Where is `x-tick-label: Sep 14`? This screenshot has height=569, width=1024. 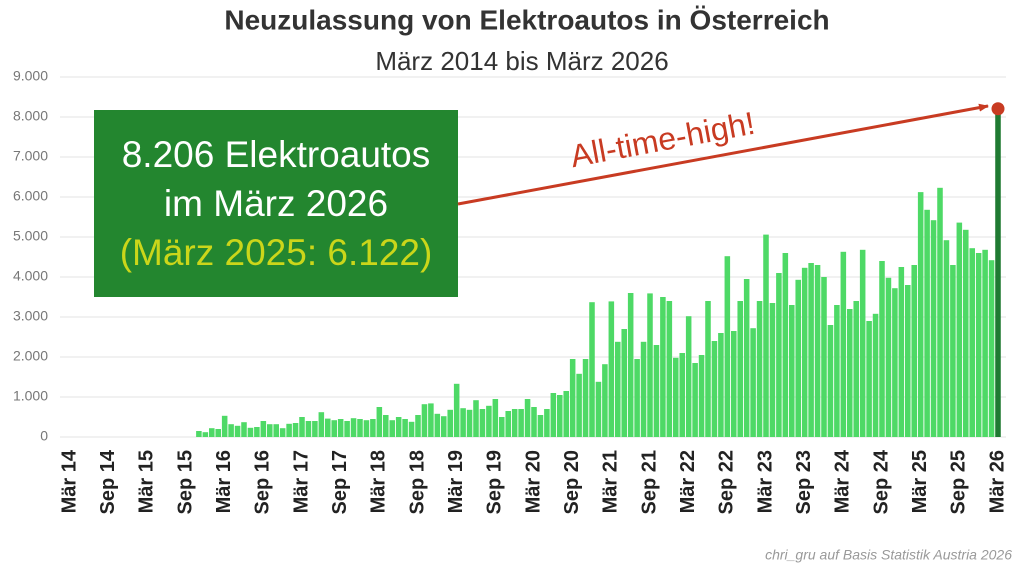 x-tick-label: Sep 14 is located at coordinates (108, 481).